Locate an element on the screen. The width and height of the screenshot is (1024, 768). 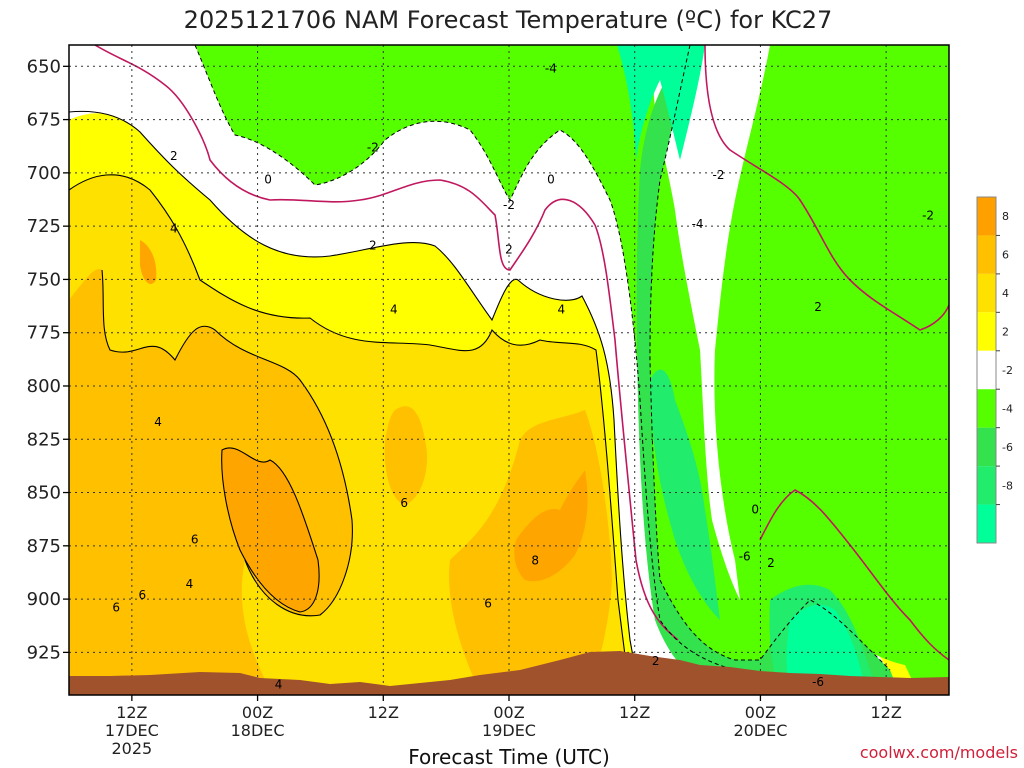
x-tick-label: 17DEC is located at coordinates (132, 730).